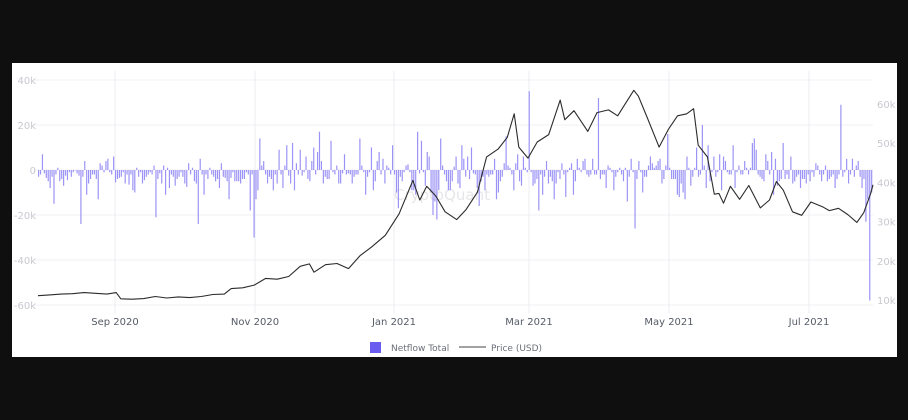  Describe the element at coordinates (886, 262) in the screenshot. I see `y-right-tick: 20k` at that location.